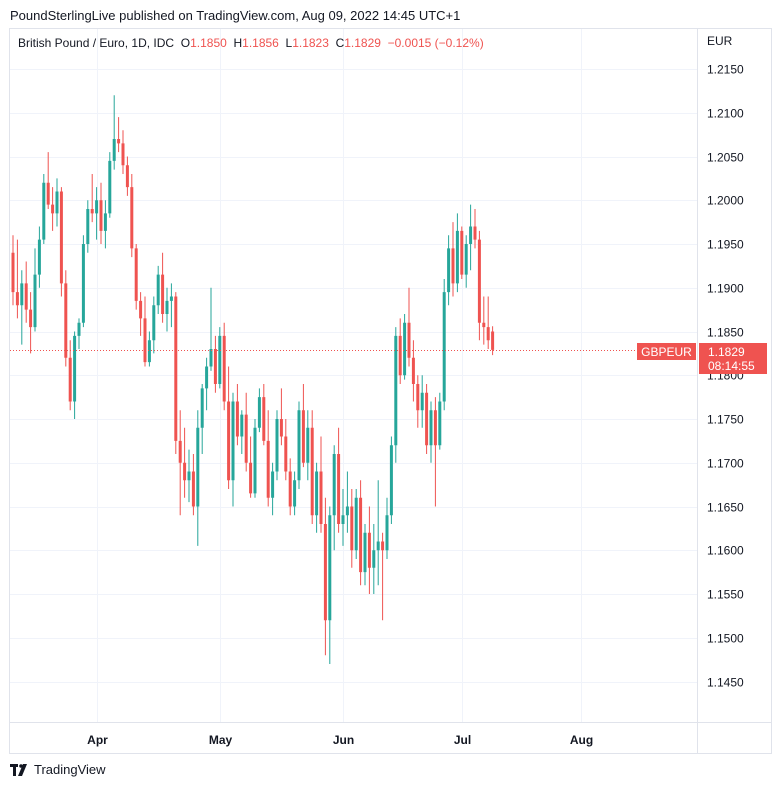  I want to click on price-tick-label: 1.1850, so click(725, 333).